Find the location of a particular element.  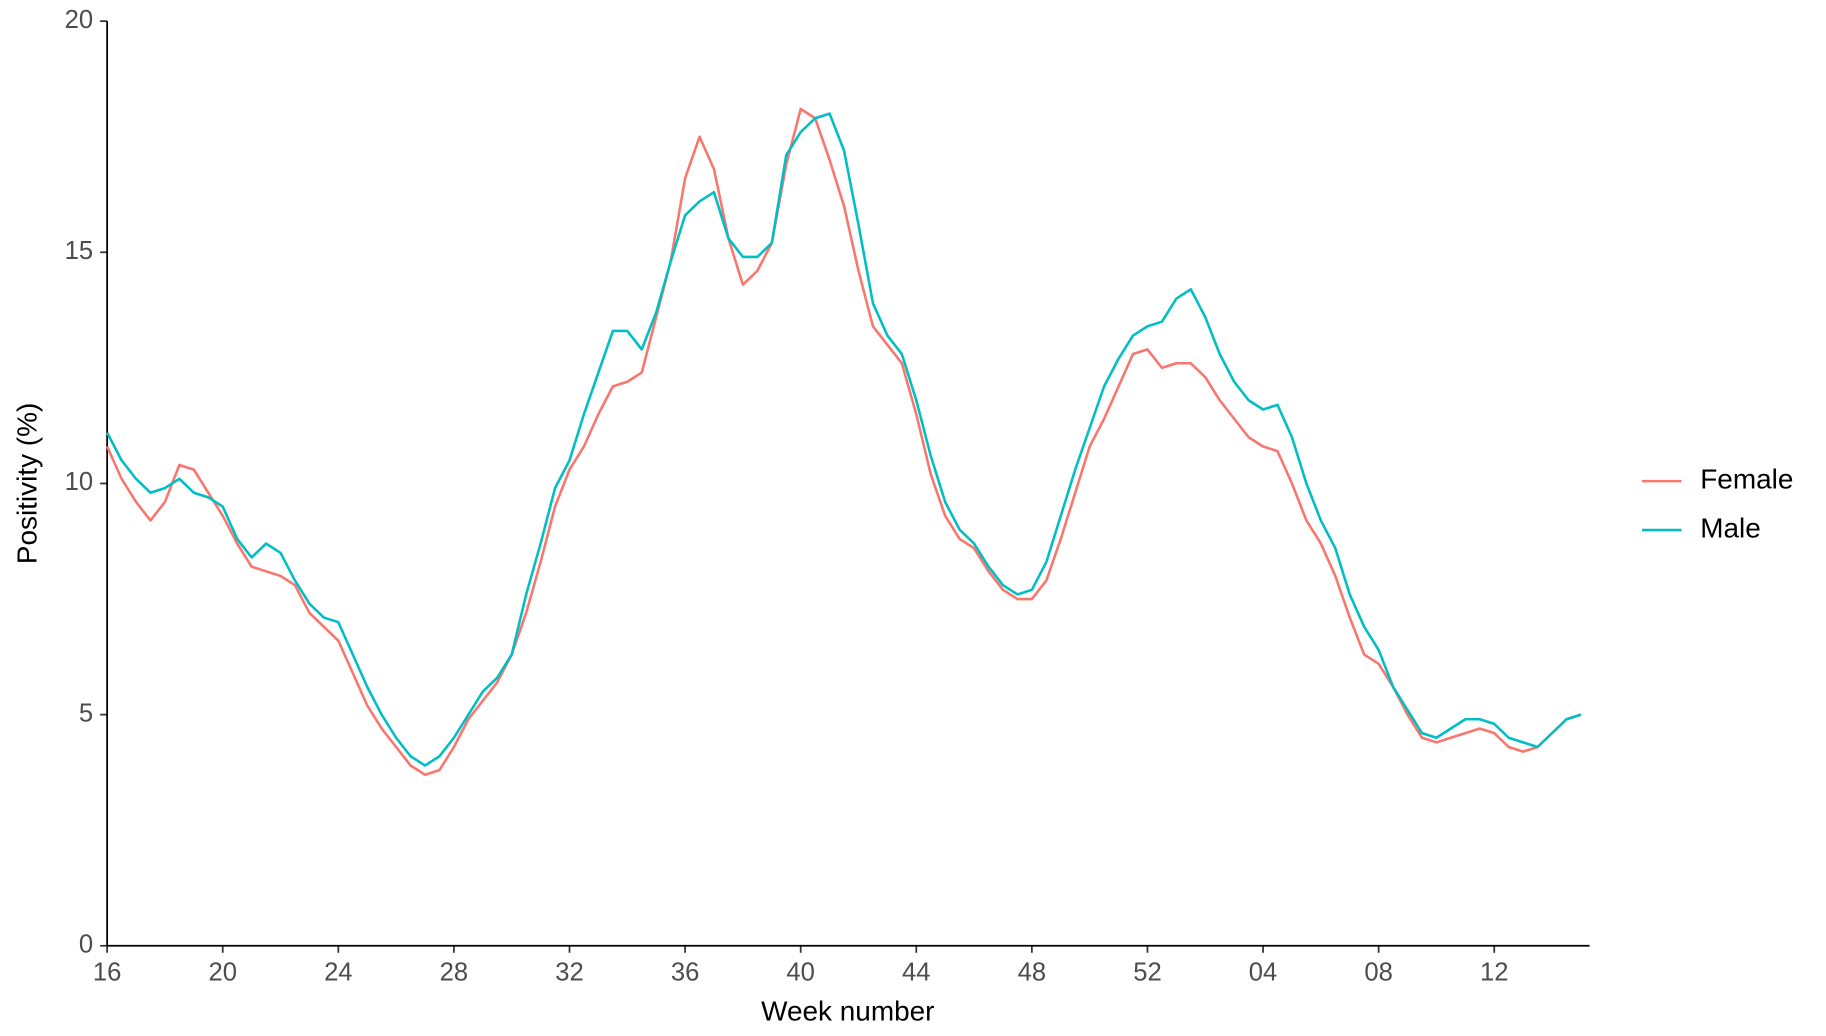

legend-label: Male is located at coordinates (1730, 527).